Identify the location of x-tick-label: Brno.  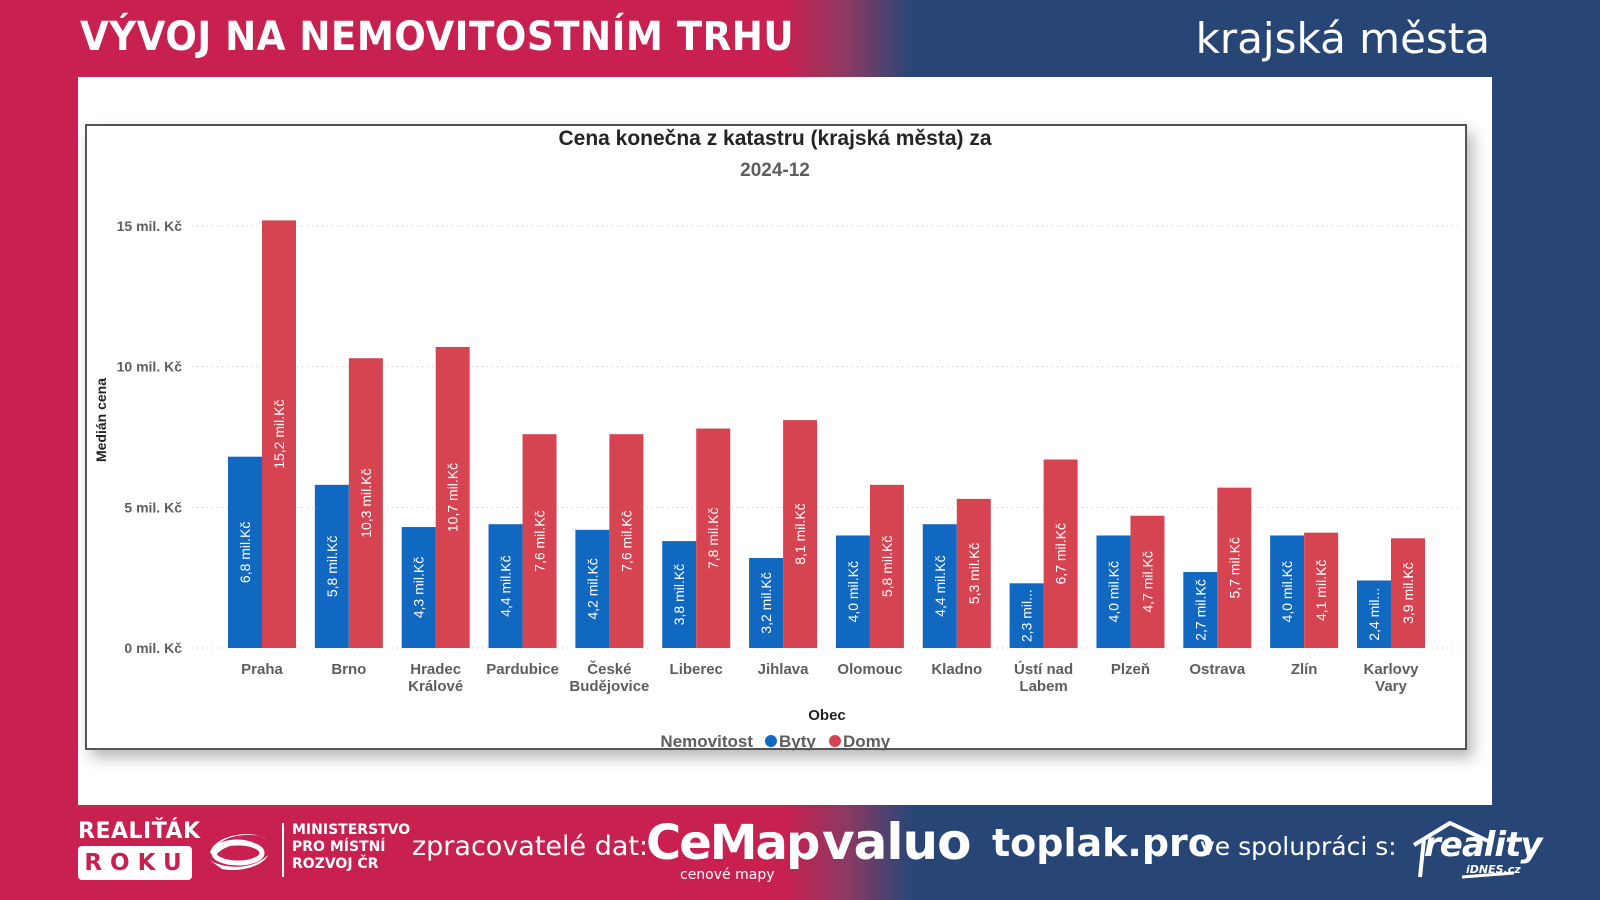
(348, 669).